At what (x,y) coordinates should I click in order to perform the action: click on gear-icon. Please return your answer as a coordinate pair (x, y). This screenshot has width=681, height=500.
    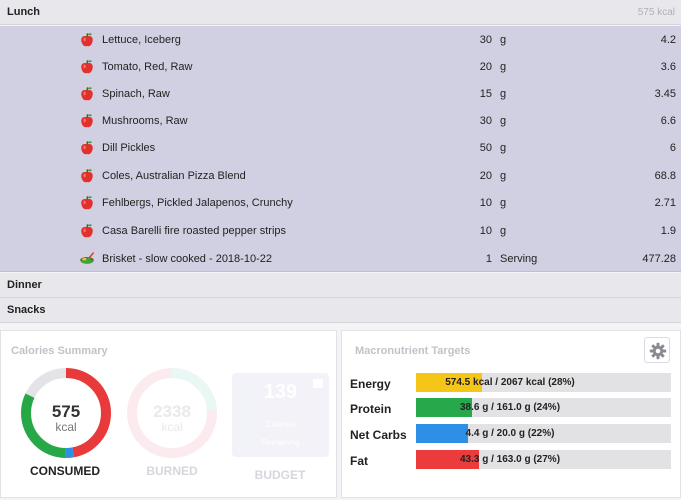
    Looking at the image, I should click on (658, 351).